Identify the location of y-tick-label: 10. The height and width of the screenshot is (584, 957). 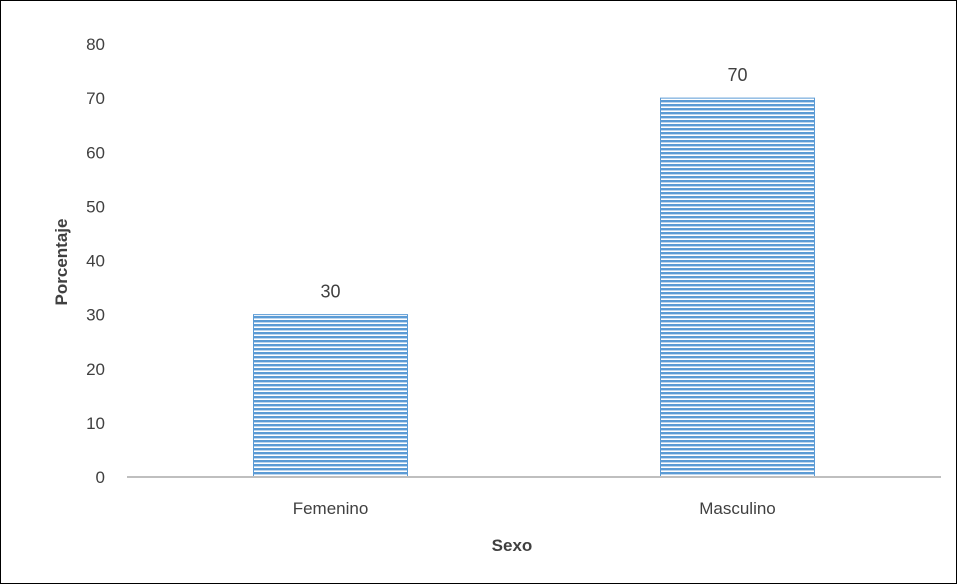
(95, 423).